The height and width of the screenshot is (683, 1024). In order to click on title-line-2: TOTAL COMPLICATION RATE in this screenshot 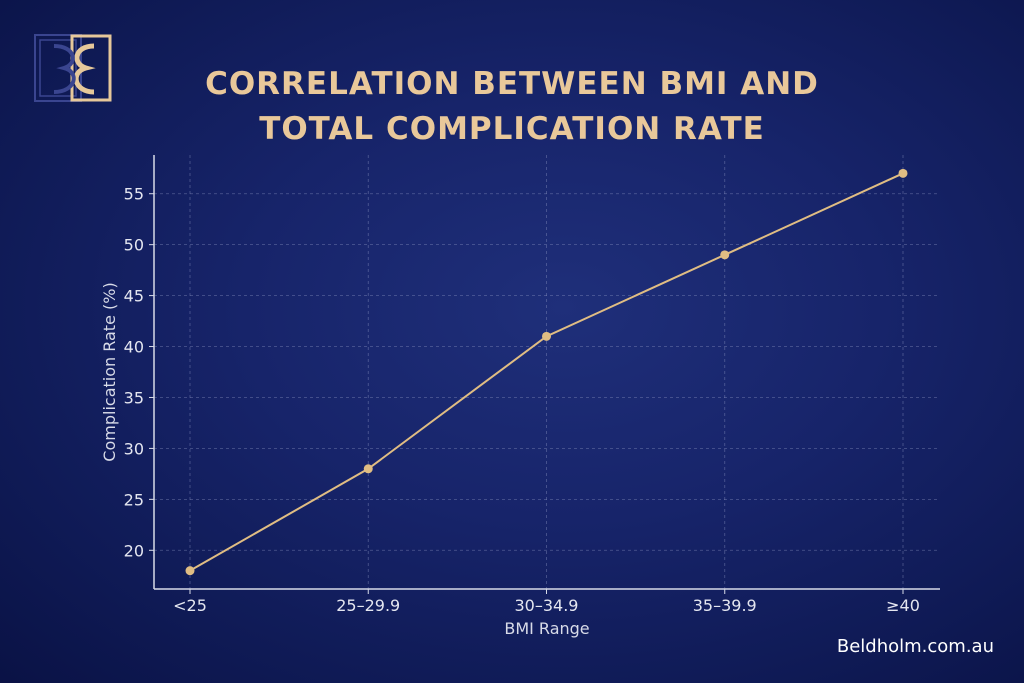, I will do `click(512, 129)`.